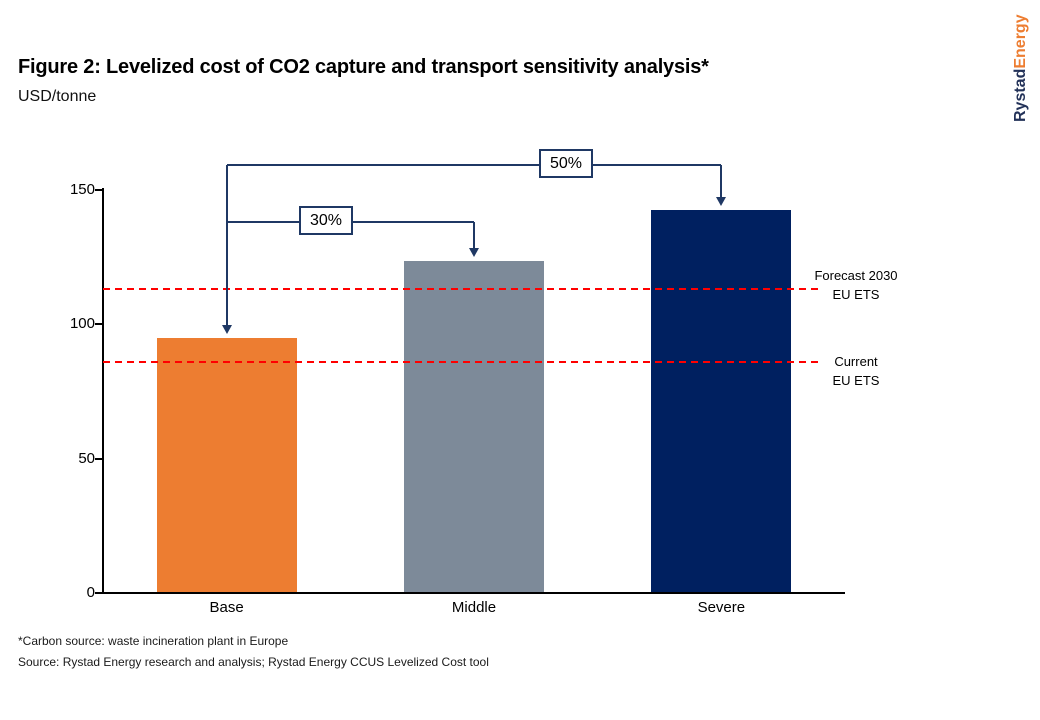 This screenshot has height=720, width=1040. Describe the element at coordinates (90, 592) in the screenshot. I see `y-tick-label-0: 0` at that location.